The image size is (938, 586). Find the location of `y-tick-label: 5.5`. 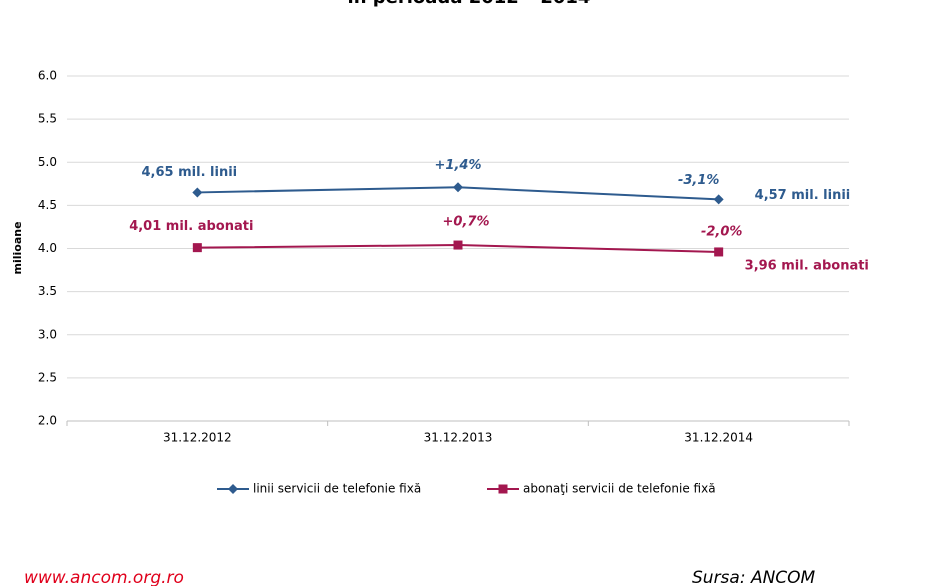

y-tick-label: 5.5 is located at coordinates (47, 119).